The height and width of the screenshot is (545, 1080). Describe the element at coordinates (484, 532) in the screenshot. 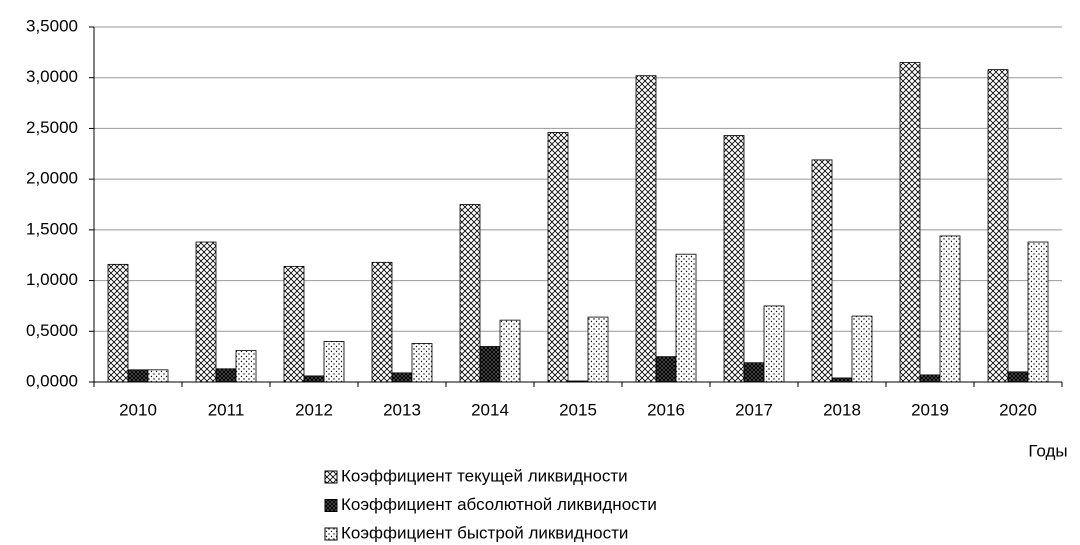

I see `legend-label: Коэффициент быстрой ликвидности` at that location.